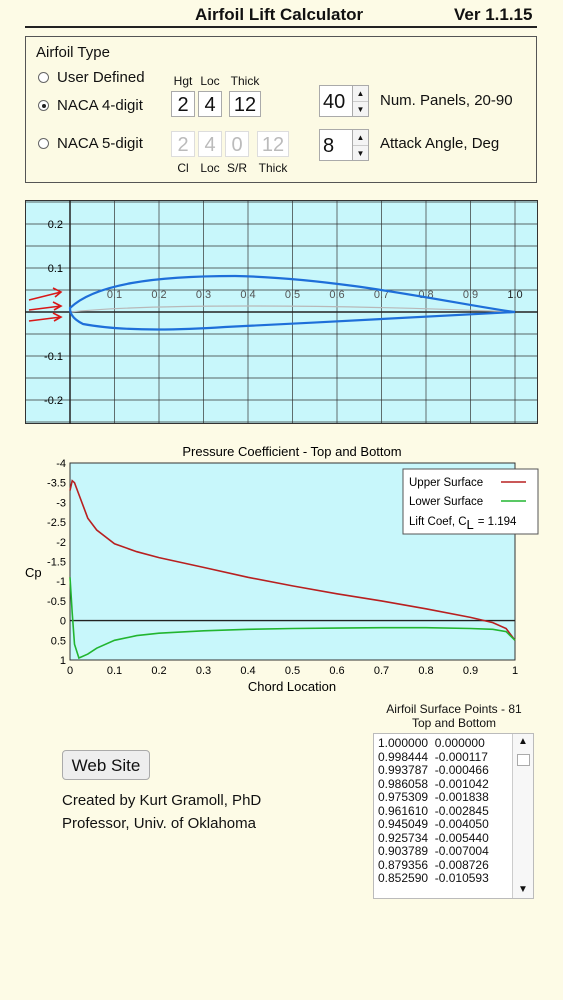  Describe the element at coordinates (33, 572) in the screenshot. I see `y-axis-label: Cp` at that location.